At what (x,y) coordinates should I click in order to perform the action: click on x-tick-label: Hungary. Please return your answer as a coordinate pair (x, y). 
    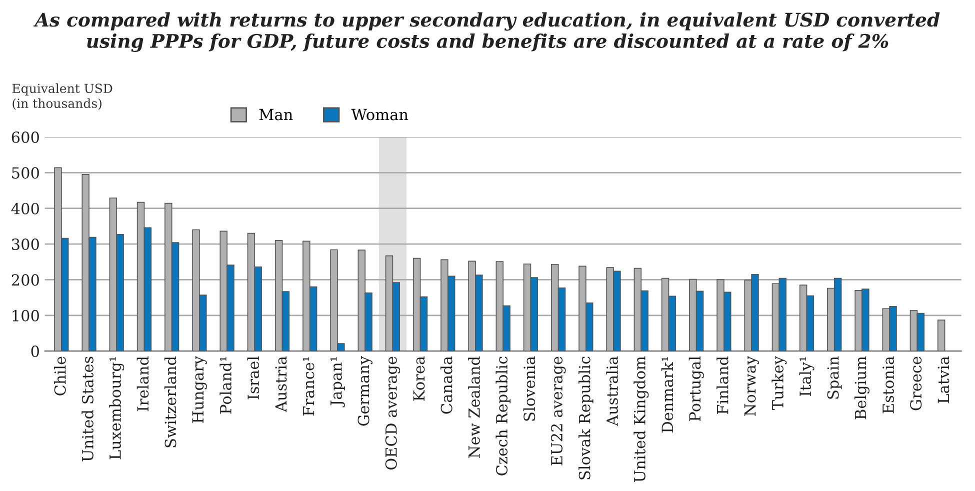
    Looking at the image, I should click on (199, 389).